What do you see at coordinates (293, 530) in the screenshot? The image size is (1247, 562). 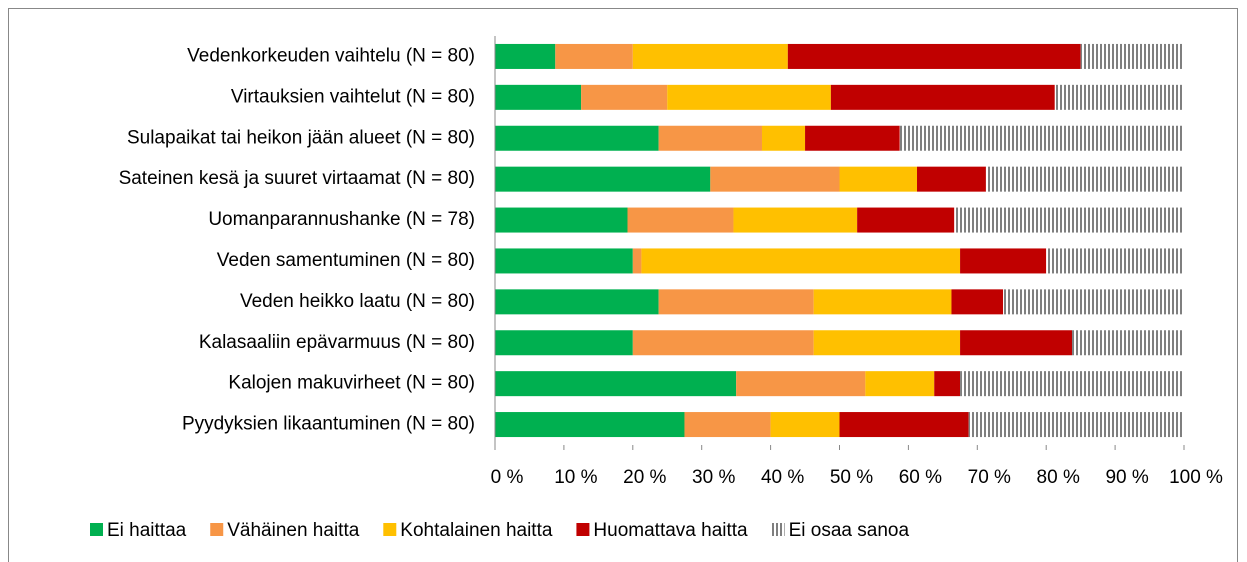 I see `legend-label: Vähäinen haitta` at bounding box center [293, 530].